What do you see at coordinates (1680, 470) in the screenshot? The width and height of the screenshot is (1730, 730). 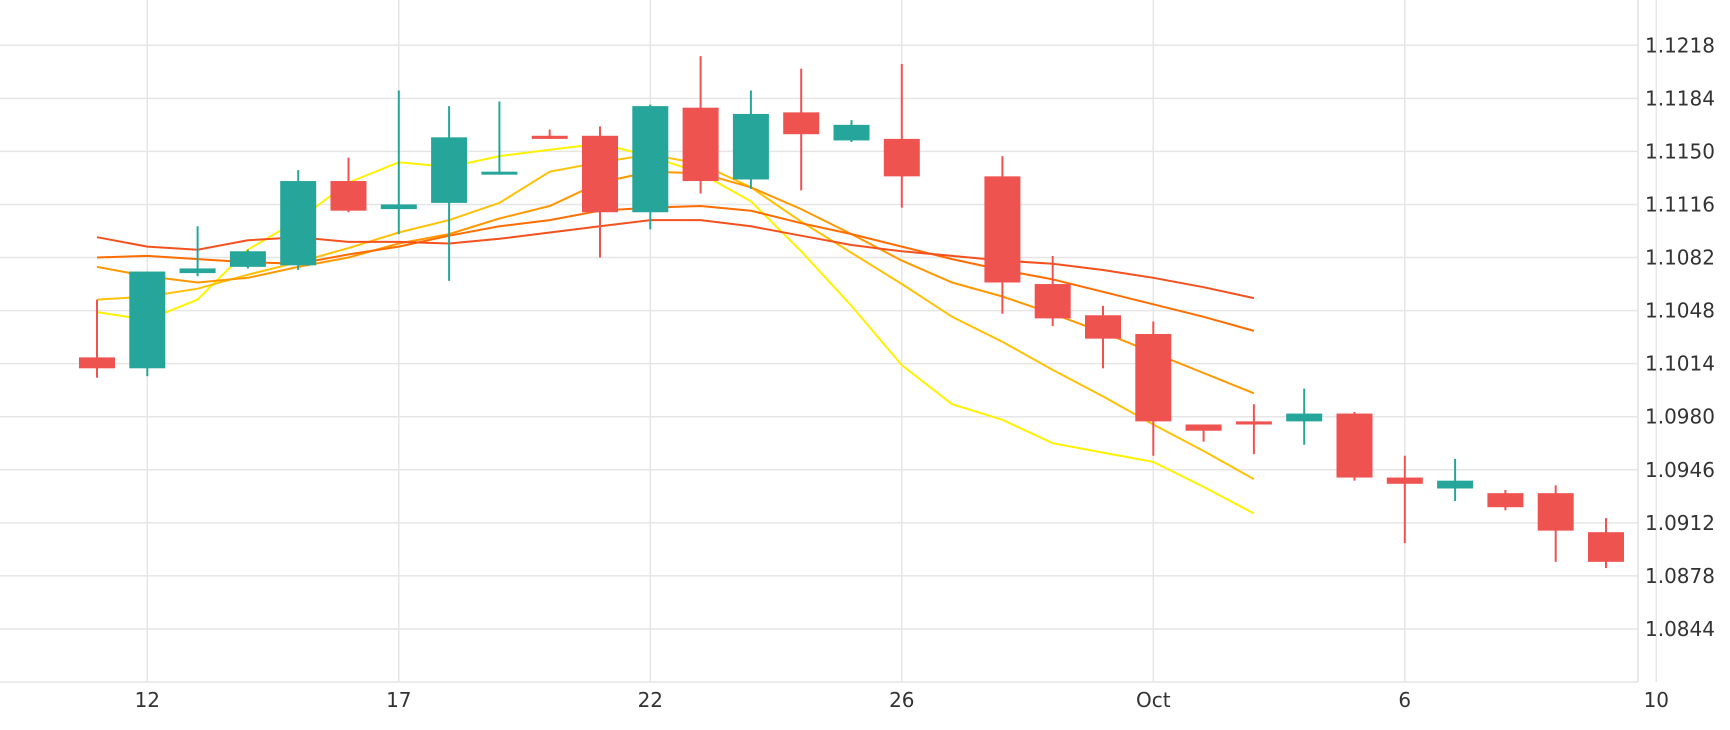 I see `y-tick-label: 1.0946` at bounding box center [1680, 470].